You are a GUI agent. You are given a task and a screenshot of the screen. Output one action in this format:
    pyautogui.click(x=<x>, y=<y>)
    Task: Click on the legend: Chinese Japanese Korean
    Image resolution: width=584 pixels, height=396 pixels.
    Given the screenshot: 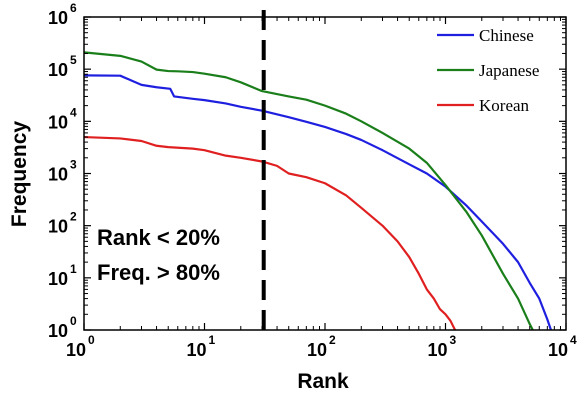 What is the action you would take?
    pyautogui.click(x=488, y=70)
    